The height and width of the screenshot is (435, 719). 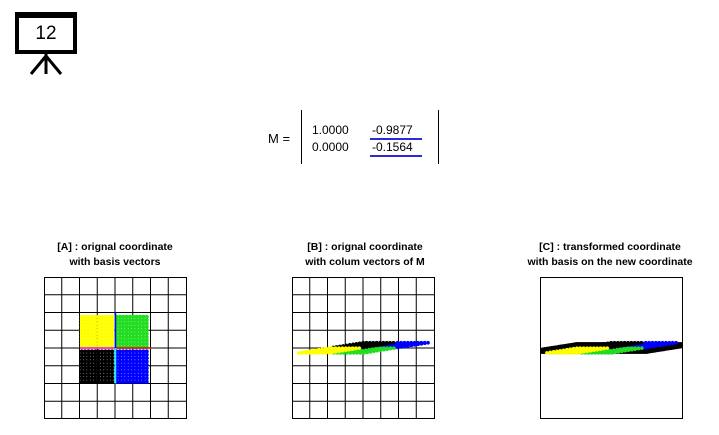 I want to click on panel-c-title-line2: with basis on the new coordinate, so click(x=610, y=262).